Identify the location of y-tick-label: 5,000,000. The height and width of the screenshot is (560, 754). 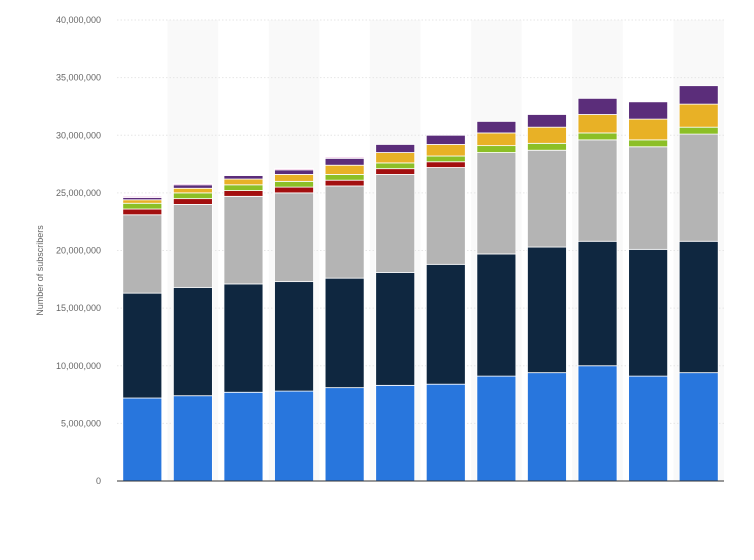
(81, 423).